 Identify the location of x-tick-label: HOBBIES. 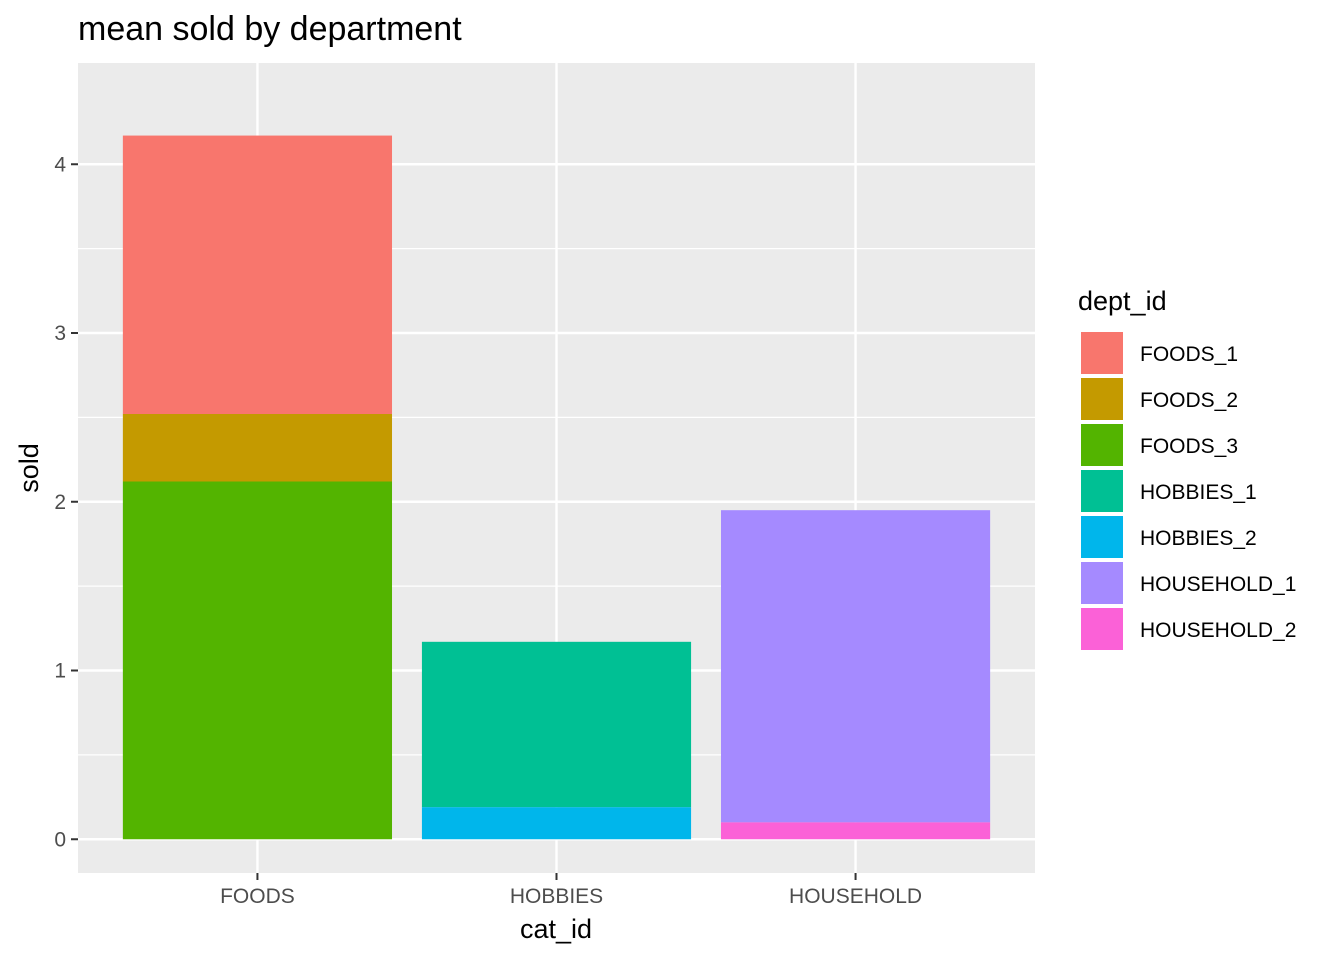
(556, 896).